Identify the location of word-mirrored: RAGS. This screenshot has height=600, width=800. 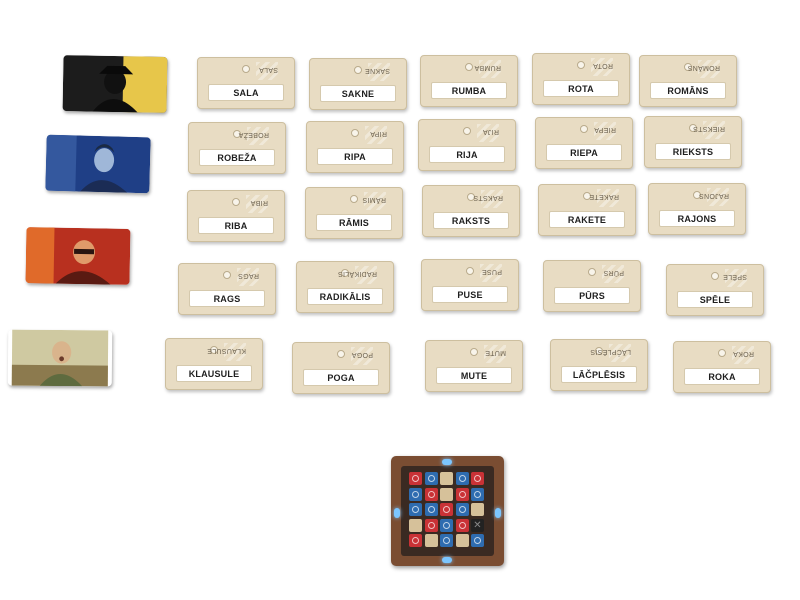
(248, 275).